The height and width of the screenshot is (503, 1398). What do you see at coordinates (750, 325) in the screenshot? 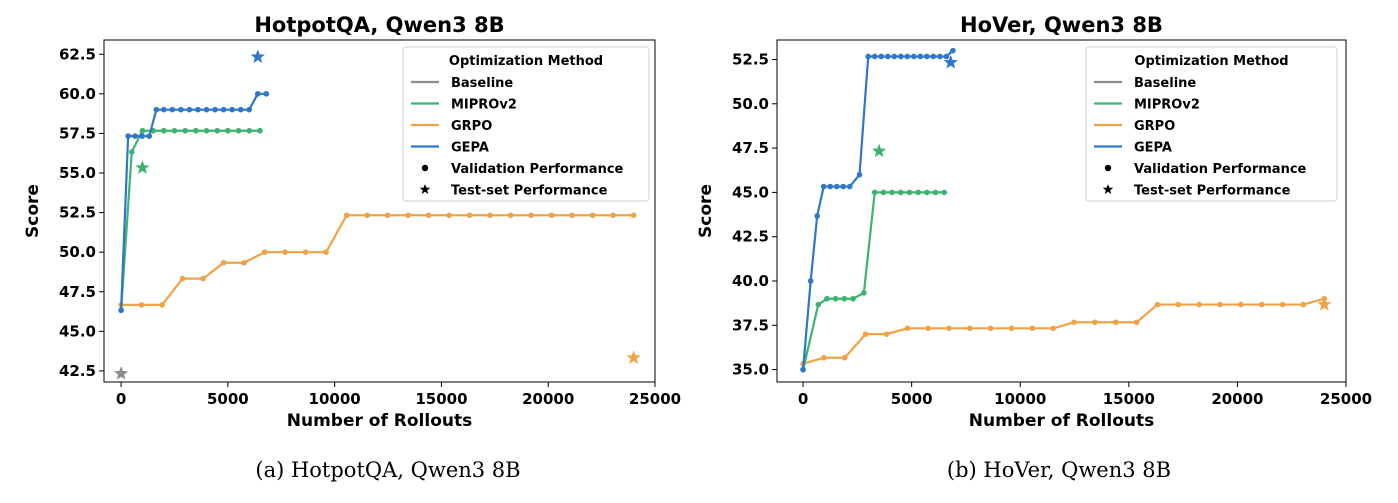
I see `y-tick-label: 37.5` at bounding box center [750, 325].